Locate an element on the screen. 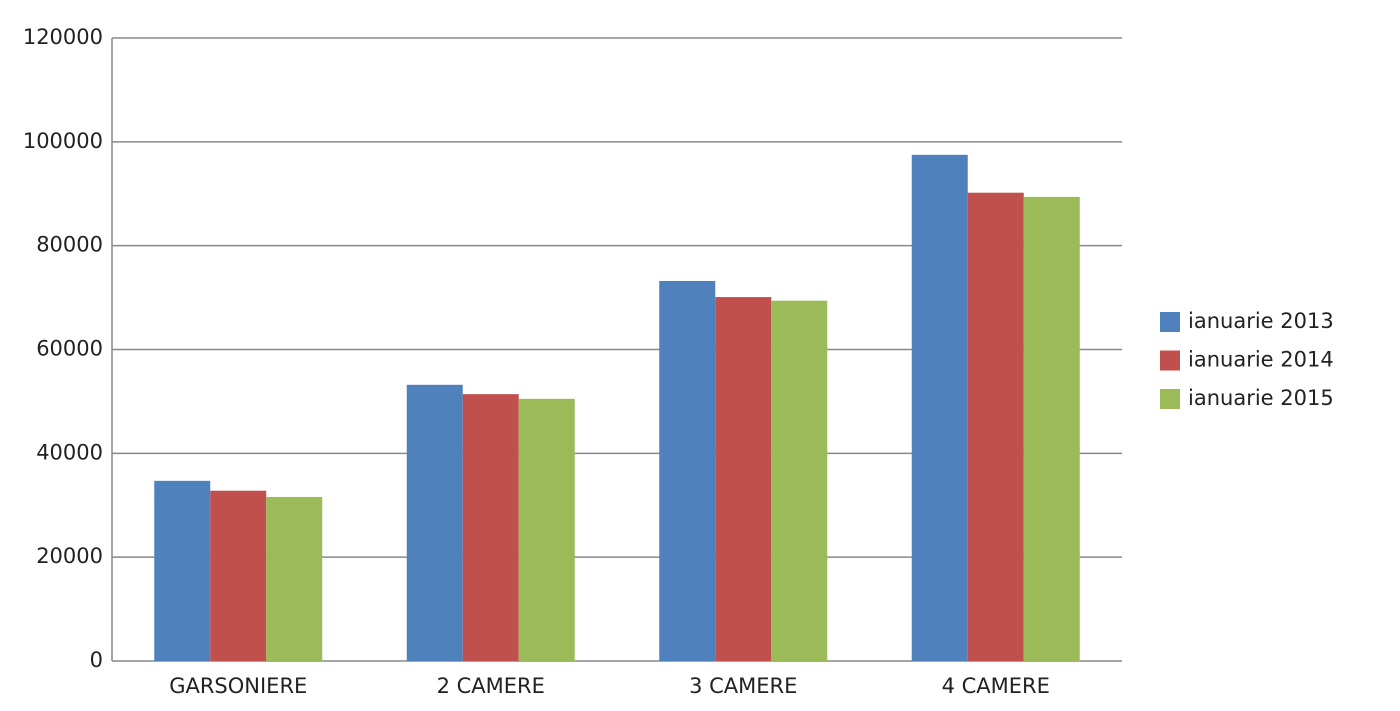 The image size is (1400, 711). x-tick-label: 2 CAMERE is located at coordinates (491, 686).